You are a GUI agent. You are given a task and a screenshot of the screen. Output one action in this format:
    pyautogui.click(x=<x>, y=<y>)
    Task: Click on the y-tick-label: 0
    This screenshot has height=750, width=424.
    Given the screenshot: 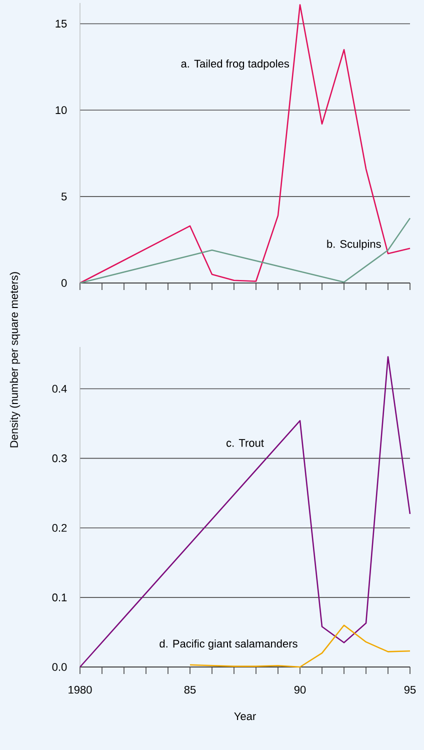 What is the action you would take?
    pyautogui.click(x=64, y=283)
    